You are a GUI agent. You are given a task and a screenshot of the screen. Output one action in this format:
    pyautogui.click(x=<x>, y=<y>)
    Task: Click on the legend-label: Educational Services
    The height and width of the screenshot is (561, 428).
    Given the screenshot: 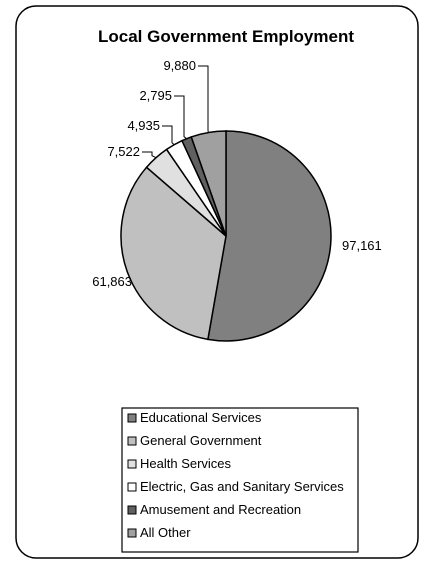 What is the action you would take?
    pyautogui.click(x=201, y=417)
    